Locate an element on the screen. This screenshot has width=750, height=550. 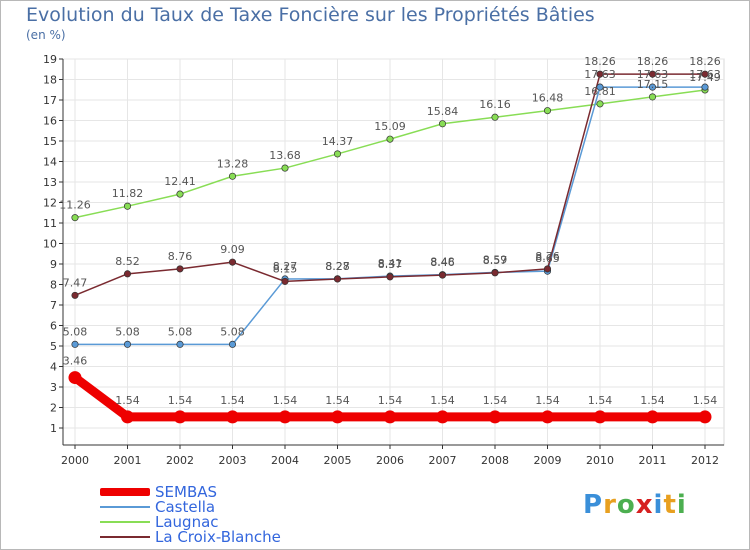
y-tick-label: 14 is located at coordinates (50, 162).